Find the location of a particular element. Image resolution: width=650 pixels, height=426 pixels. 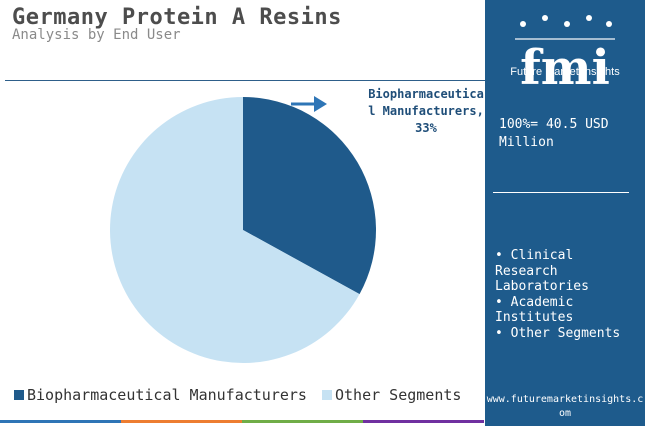

pie-slice-biopharmaceutical-manufacturers is located at coordinates (309, 196).